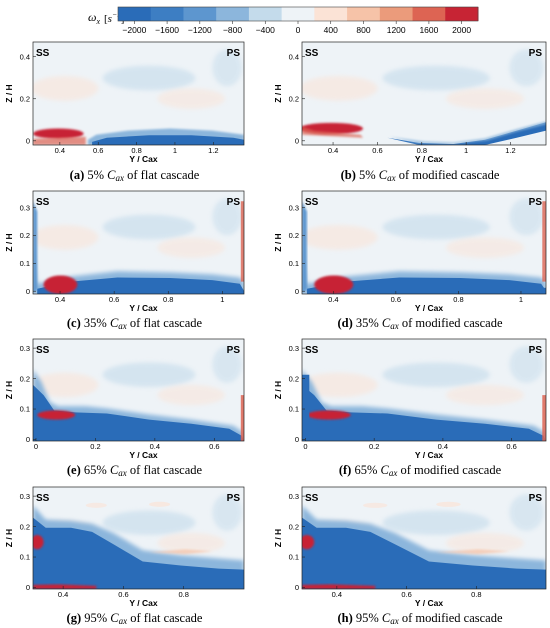 Image resolution: width=550 pixels, height=628 pixels. What do you see at coordinates (65, 586) in the screenshot?
I see `positive-vorticity-layer` at bounding box center [65, 586].